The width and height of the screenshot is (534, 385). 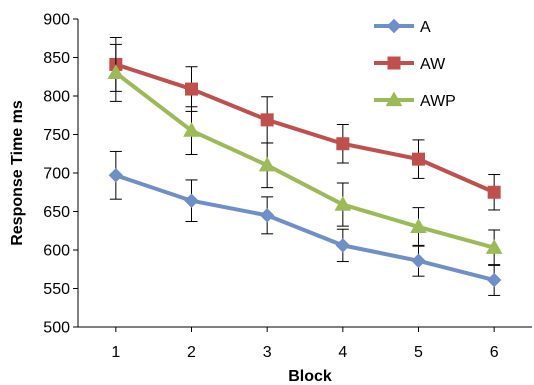 I want to click on legend-item-aw: AW, so click(x=410, y=64).